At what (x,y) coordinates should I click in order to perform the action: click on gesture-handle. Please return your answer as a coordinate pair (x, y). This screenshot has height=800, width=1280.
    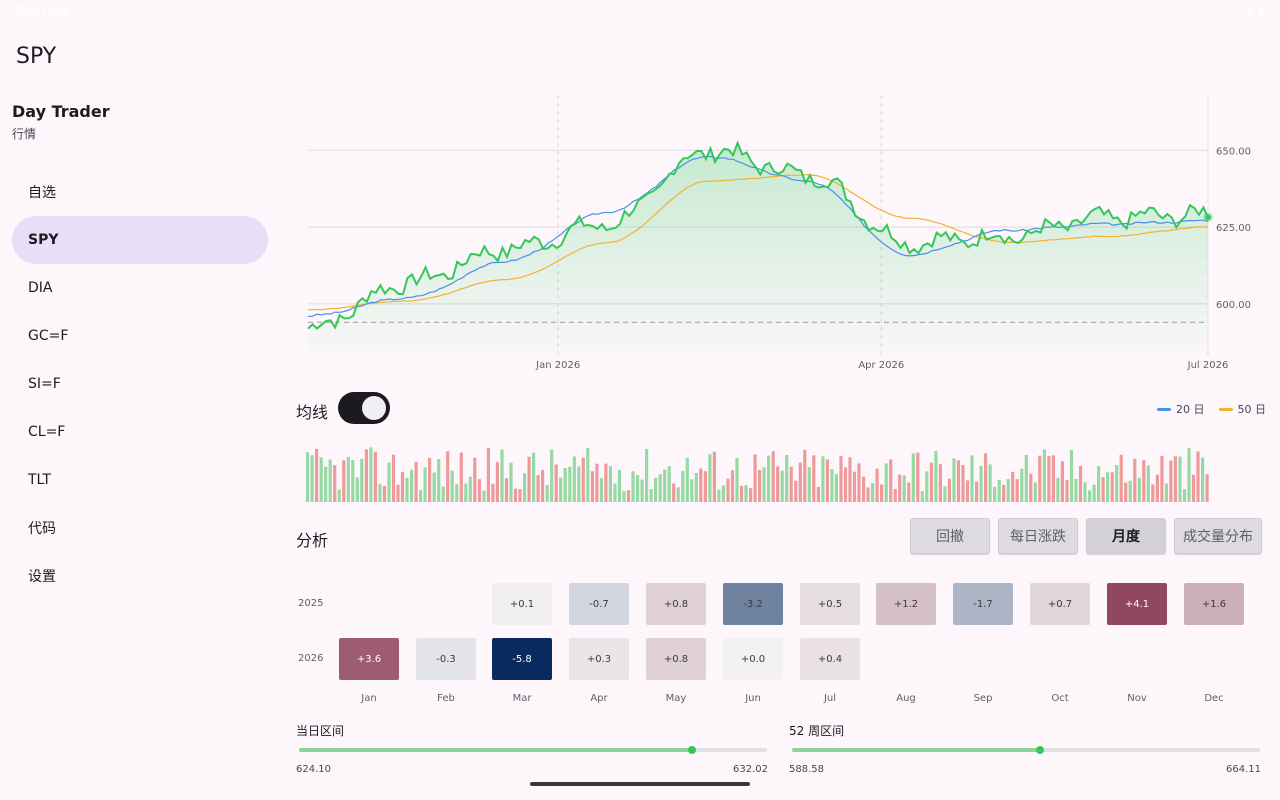
    Looking at the image, I should click on (640, 784).